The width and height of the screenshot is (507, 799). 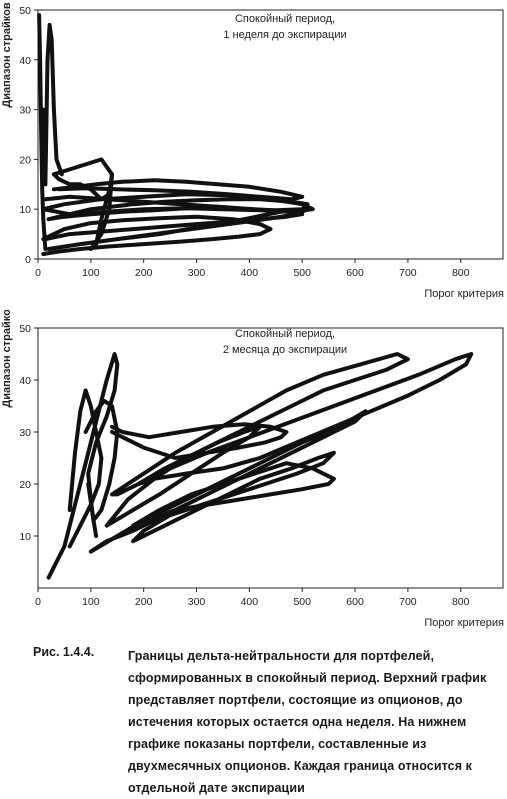 I want to click on y-tick-label: 0, so click(x=28, y=260).